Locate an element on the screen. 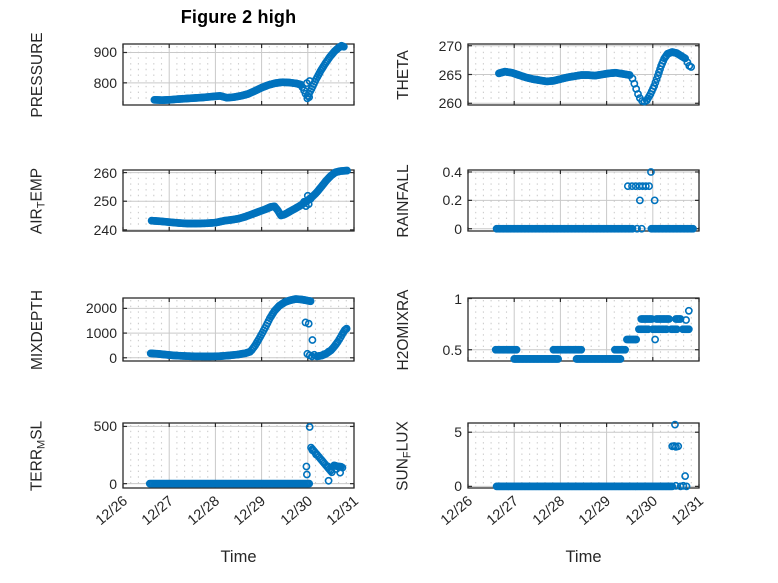 Image resolution: width=778 pixels, height=583 pixels. y-tick-label: 0.2 is located at coordinates (452, 200).